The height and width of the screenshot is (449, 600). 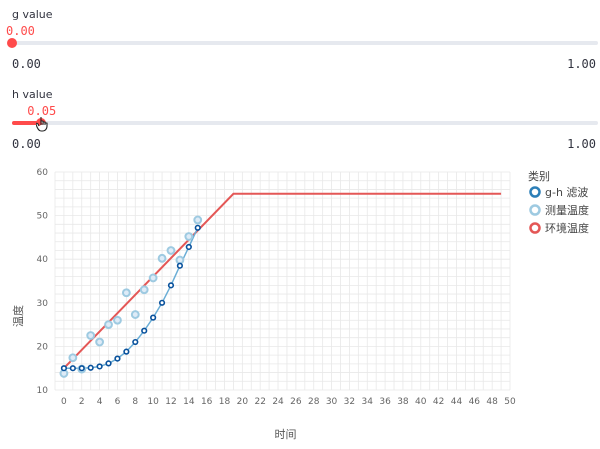 I want to click on y-tick-label: 50, so click(x=43, y=217).